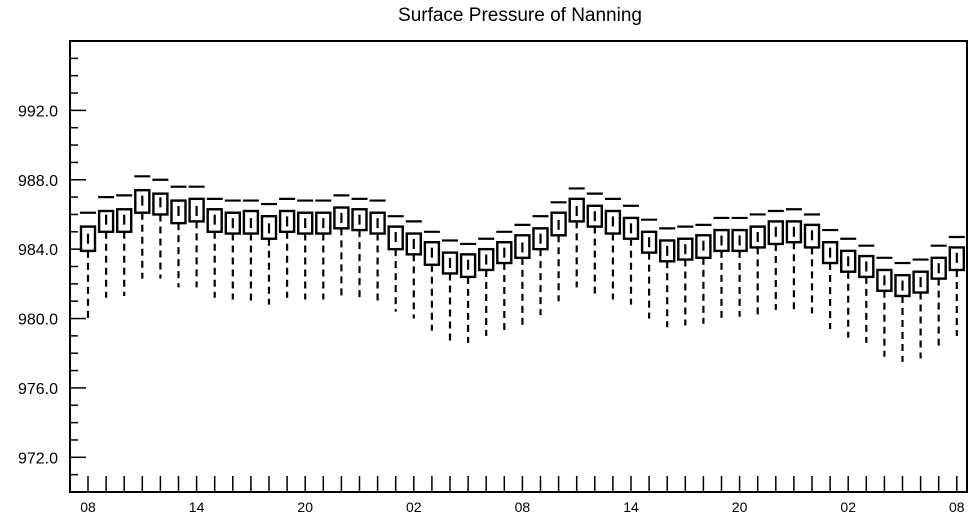 This screenshot has width=975, height=520. Describe the element at coordinates (38, 250) in the screenshot. I see `y-tick-label: 984.0` at that location.